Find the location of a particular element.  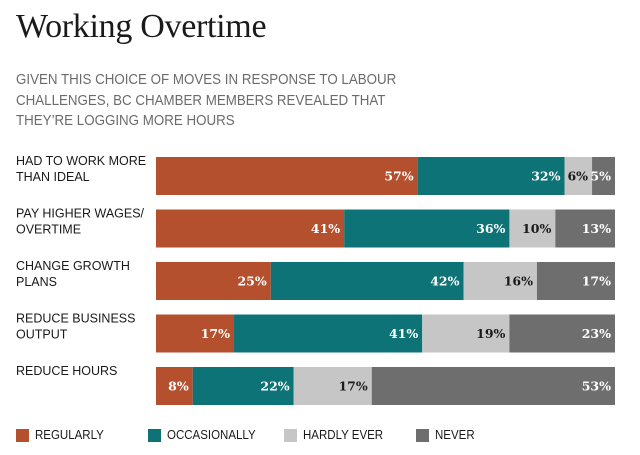

category-label: HAD TO WORK MORE THAN IDEAL is located at coordinates (81, 169).